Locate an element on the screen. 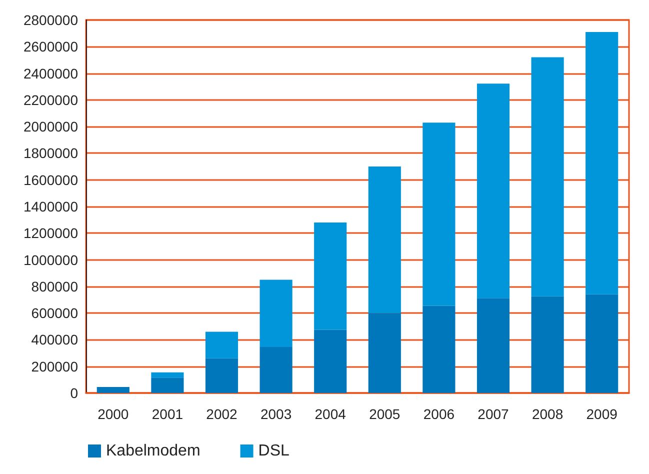  y-tick-label: 2000000 is located at coordinates (50, 126).